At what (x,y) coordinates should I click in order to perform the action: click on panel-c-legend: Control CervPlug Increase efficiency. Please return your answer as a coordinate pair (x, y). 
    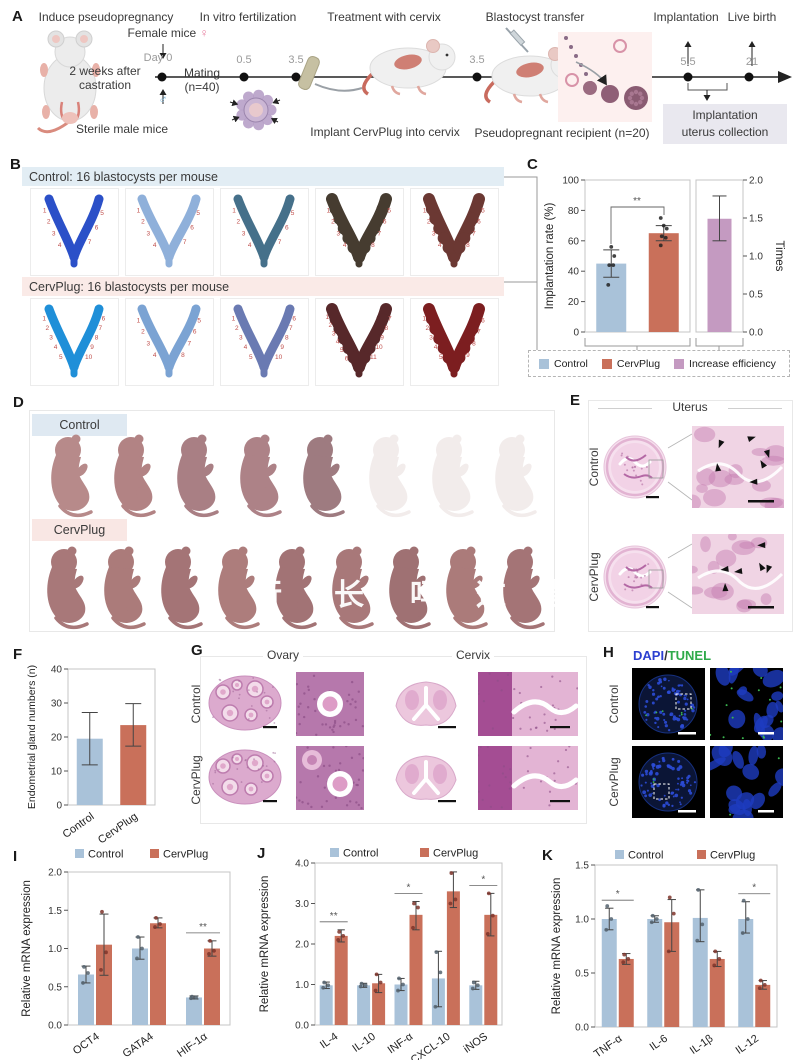
    Looking at the image, I should click on (659, 363).